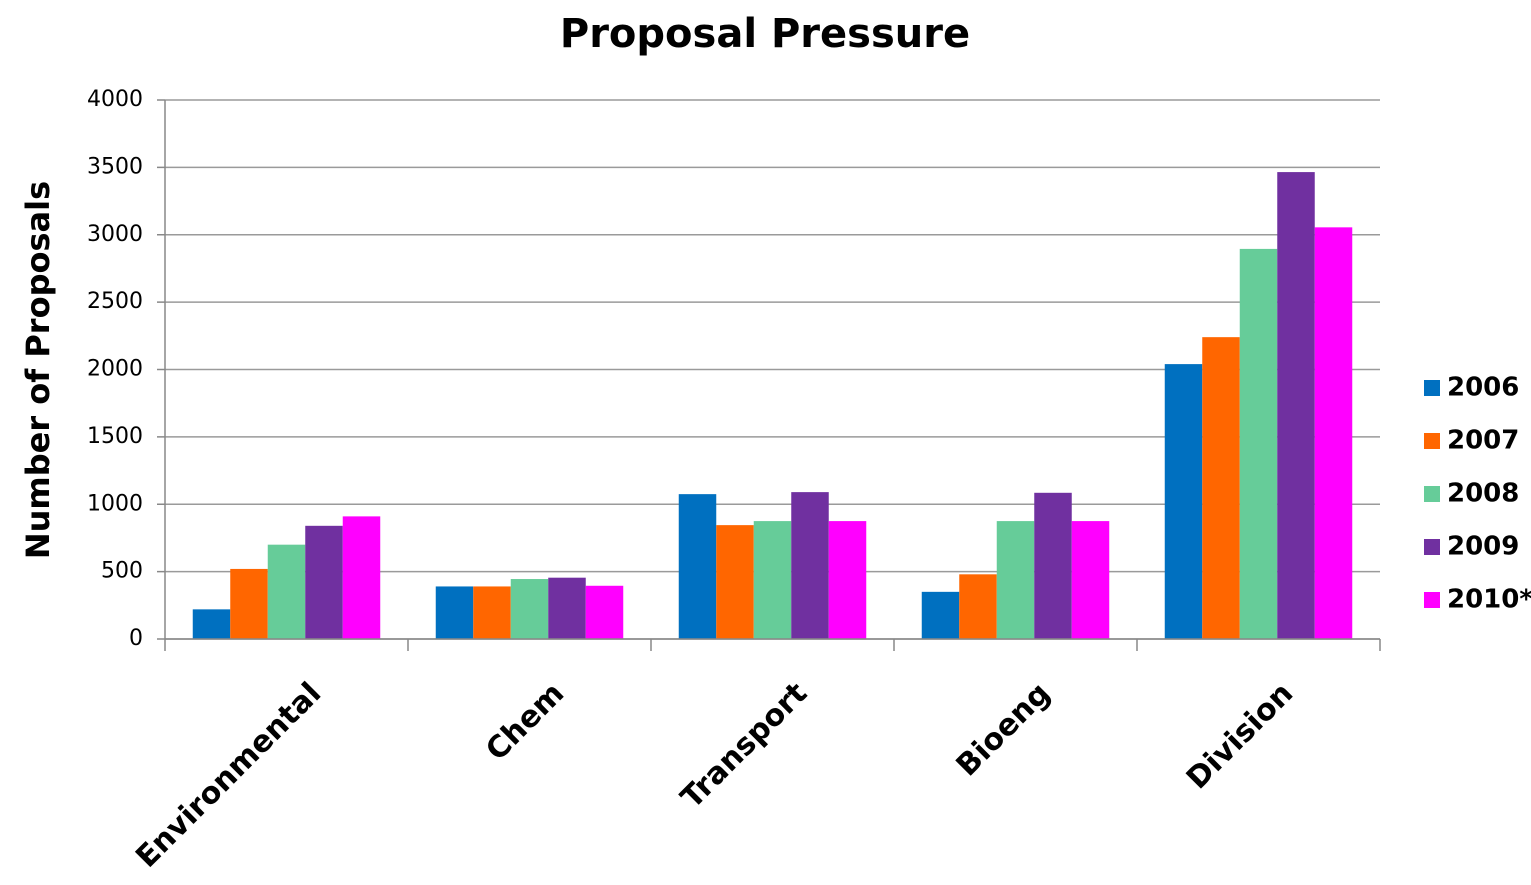  I want to click on legend-label: 2006, so click(1483, 388).